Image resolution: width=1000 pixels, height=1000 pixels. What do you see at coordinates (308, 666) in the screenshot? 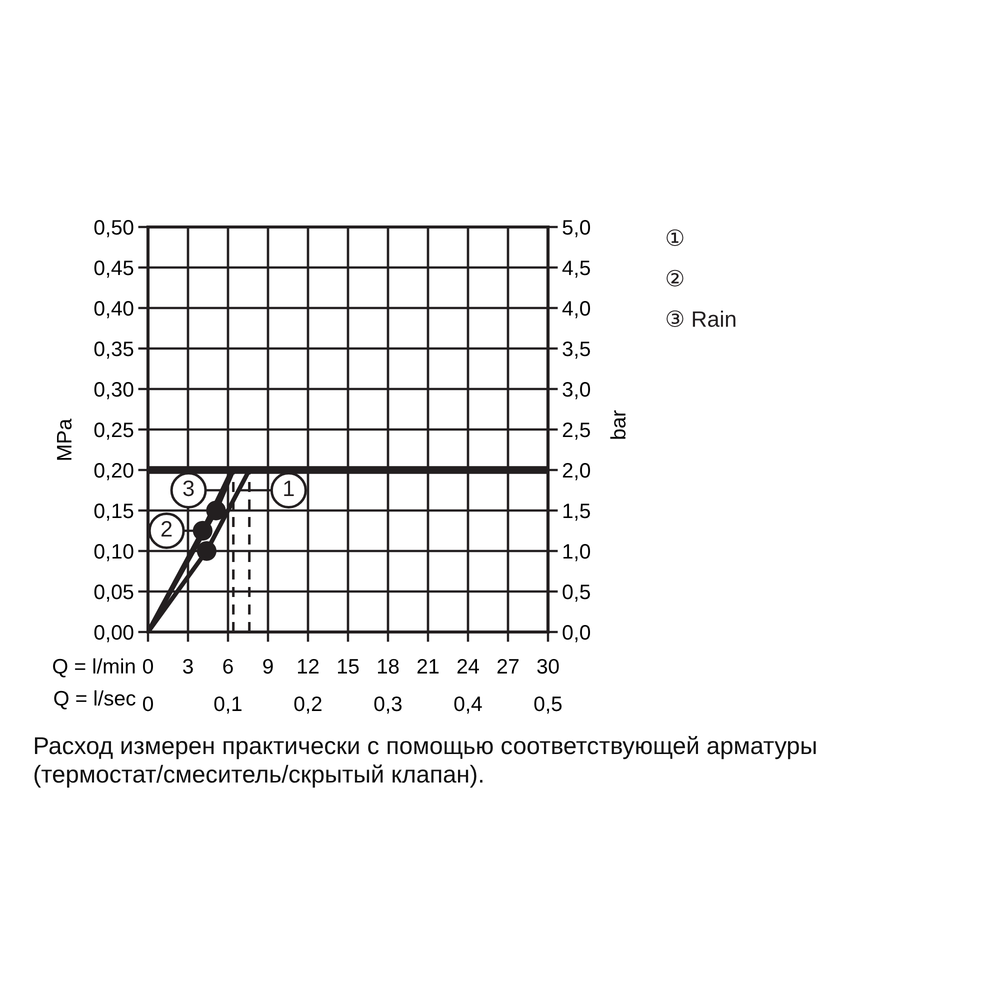
I see `x-tick-label: 12` at bounding box center [308, 666].